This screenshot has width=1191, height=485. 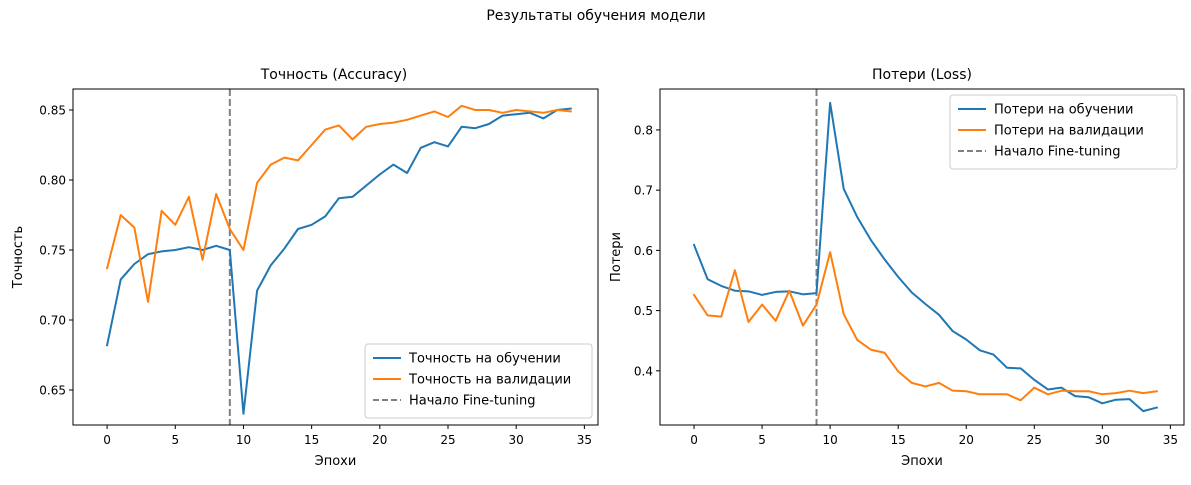 I want to click on y-tick-label: 0.80, so click(x=52, y=181).